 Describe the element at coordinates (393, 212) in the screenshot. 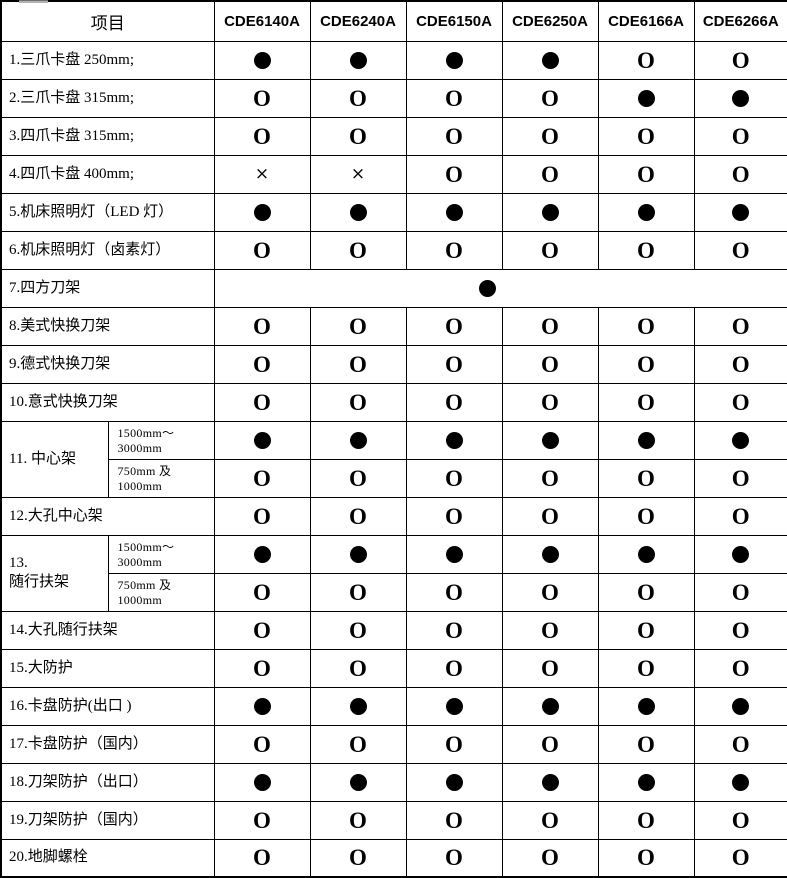

I see `table-row-4: 5.机床照明灯（LED 灯）` at that location.